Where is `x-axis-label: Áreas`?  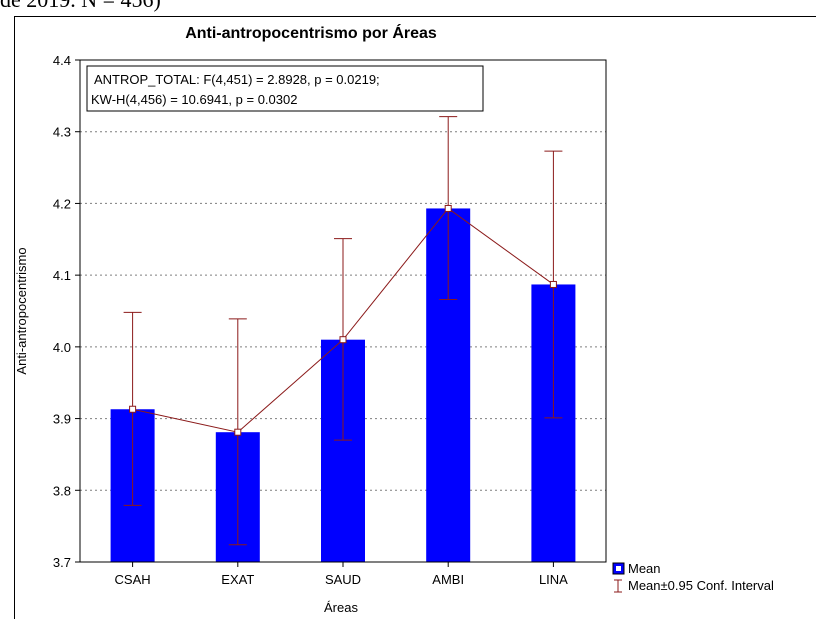 x-axis-label: Áreas is located at coordinates (341, 607).